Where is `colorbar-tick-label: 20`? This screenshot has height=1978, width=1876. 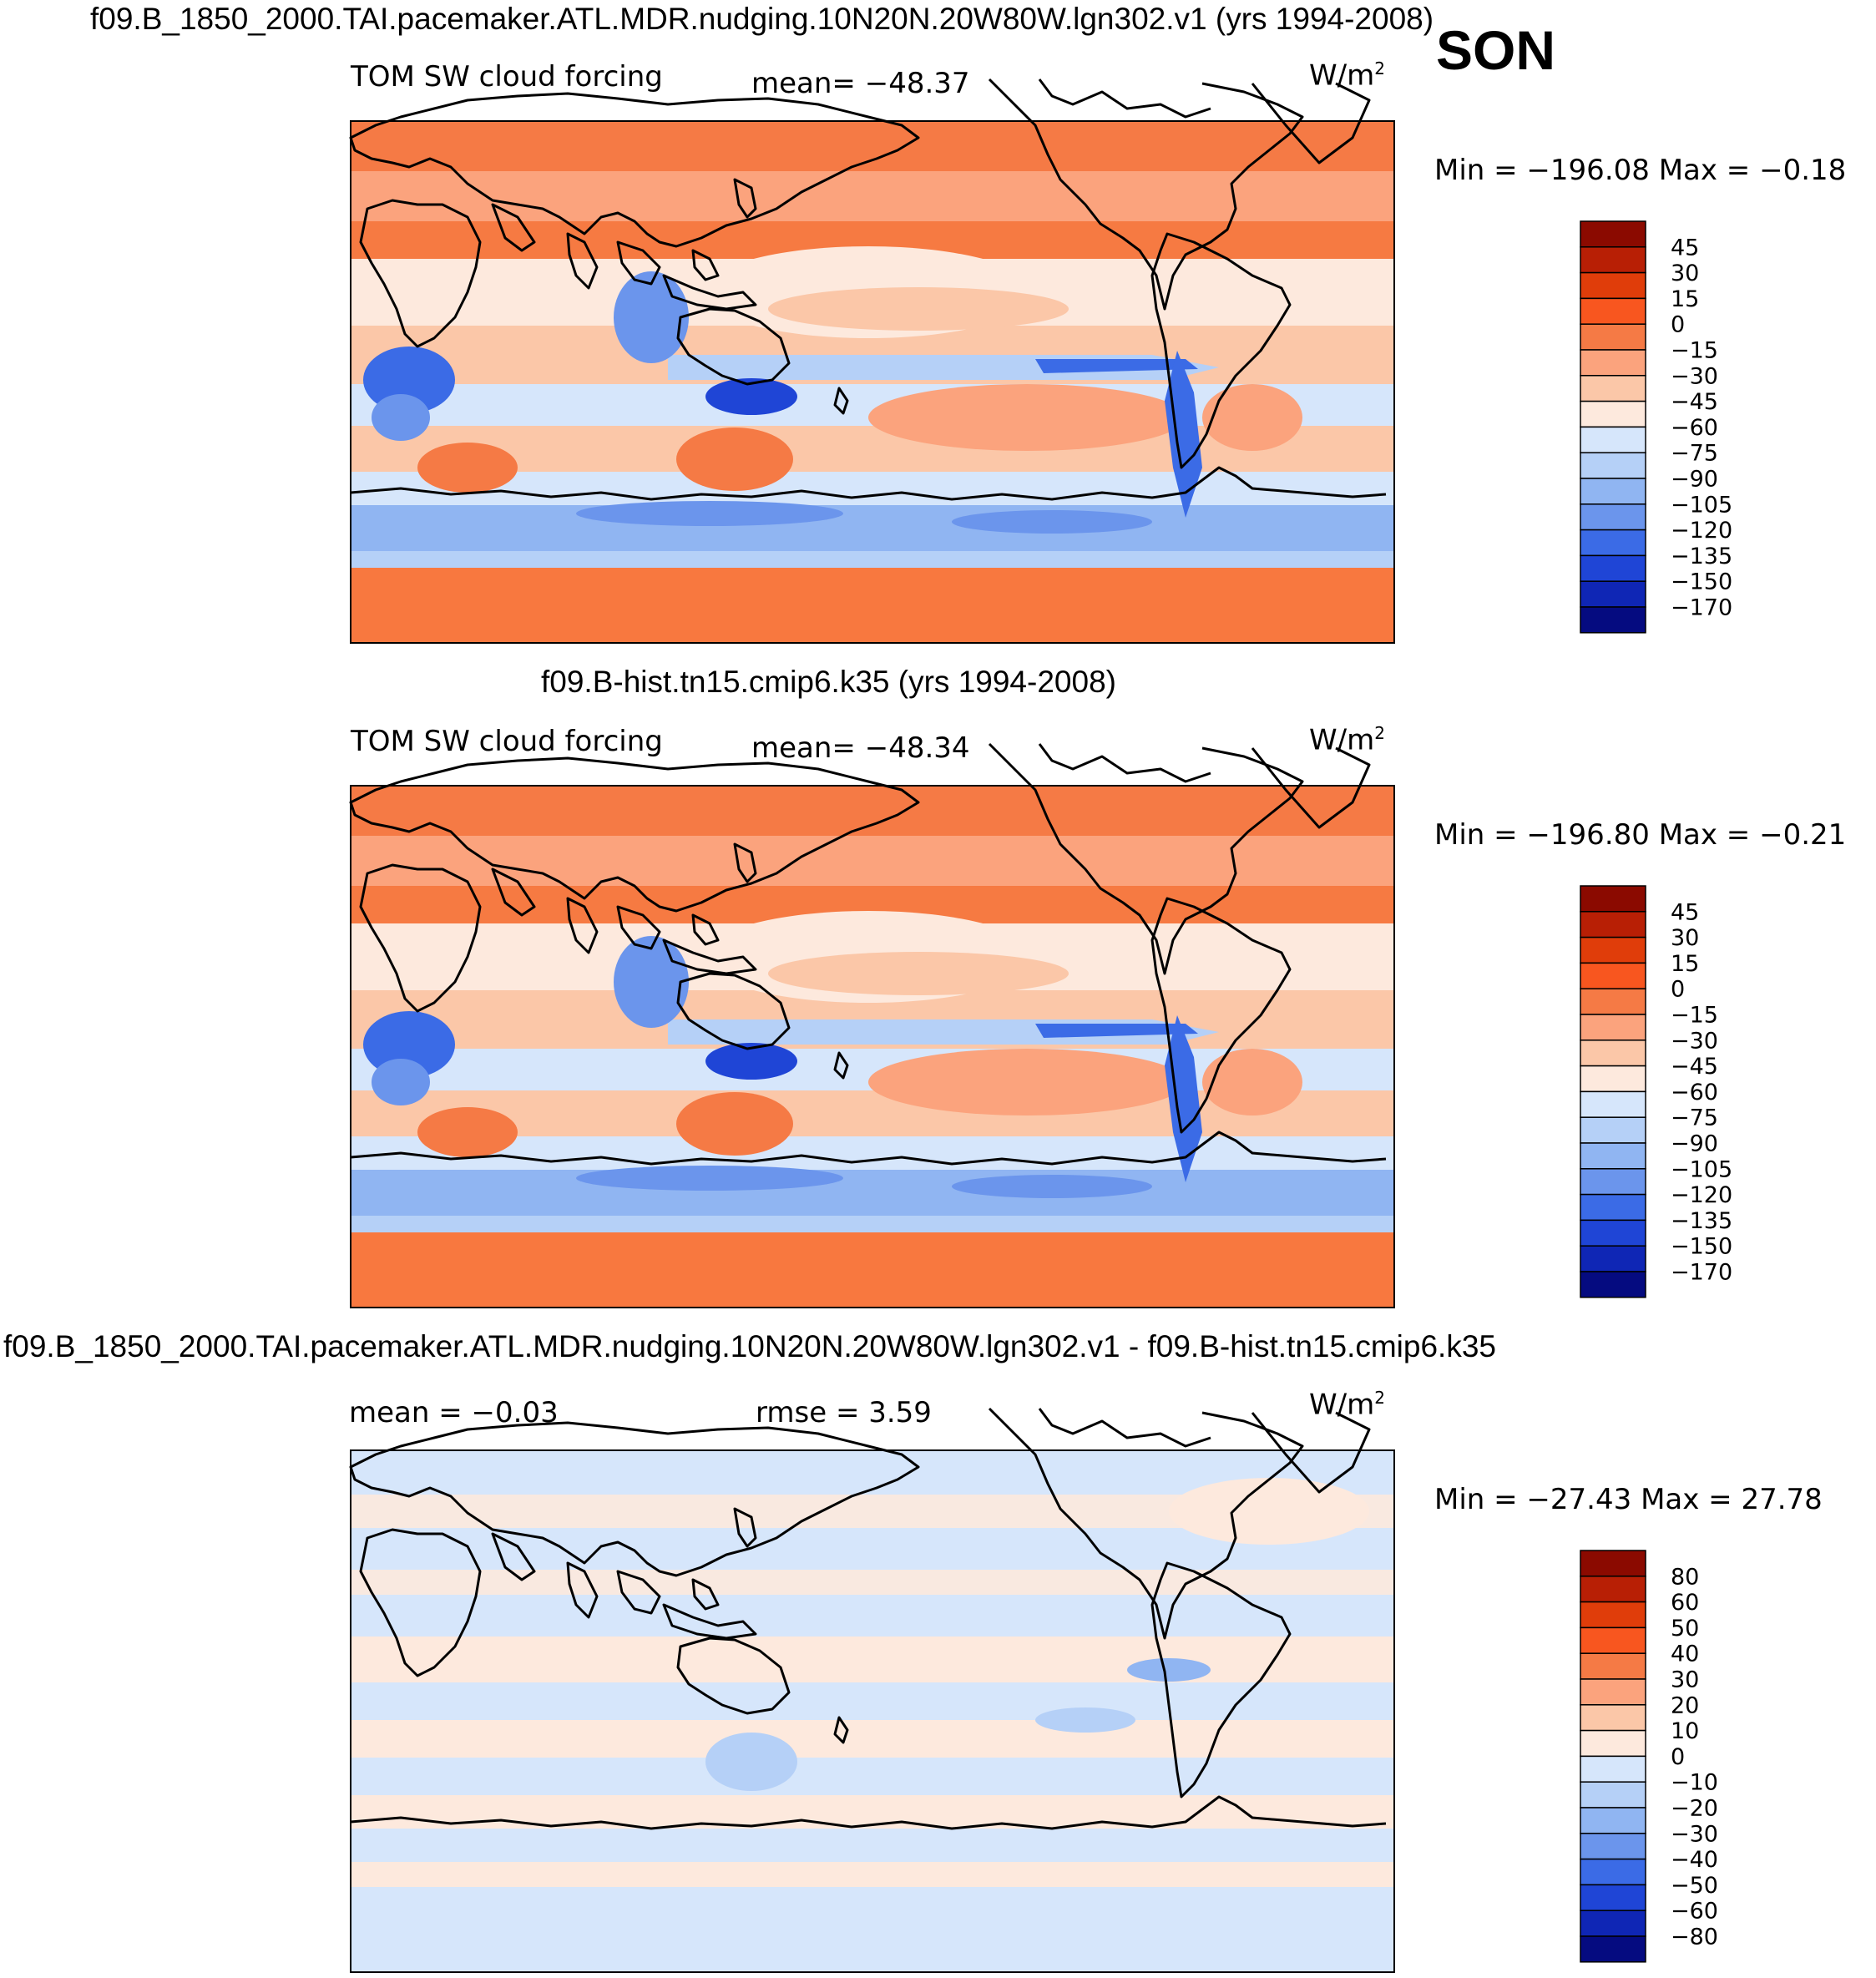
colorbar-tick-label: 20 is located at coordinates (1685, 1705).